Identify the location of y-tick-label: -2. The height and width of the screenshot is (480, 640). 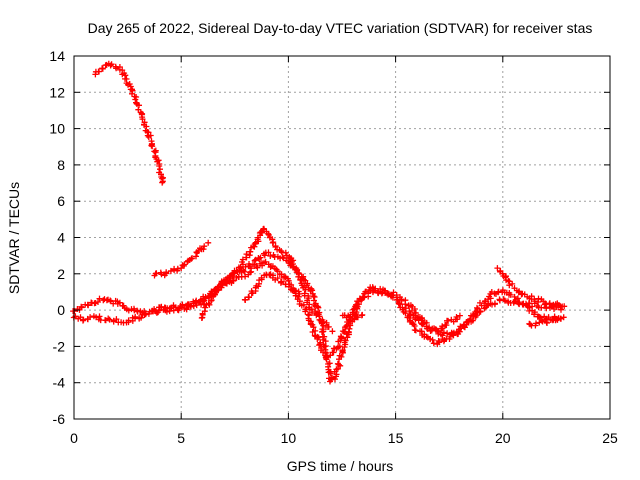
(59, 346).